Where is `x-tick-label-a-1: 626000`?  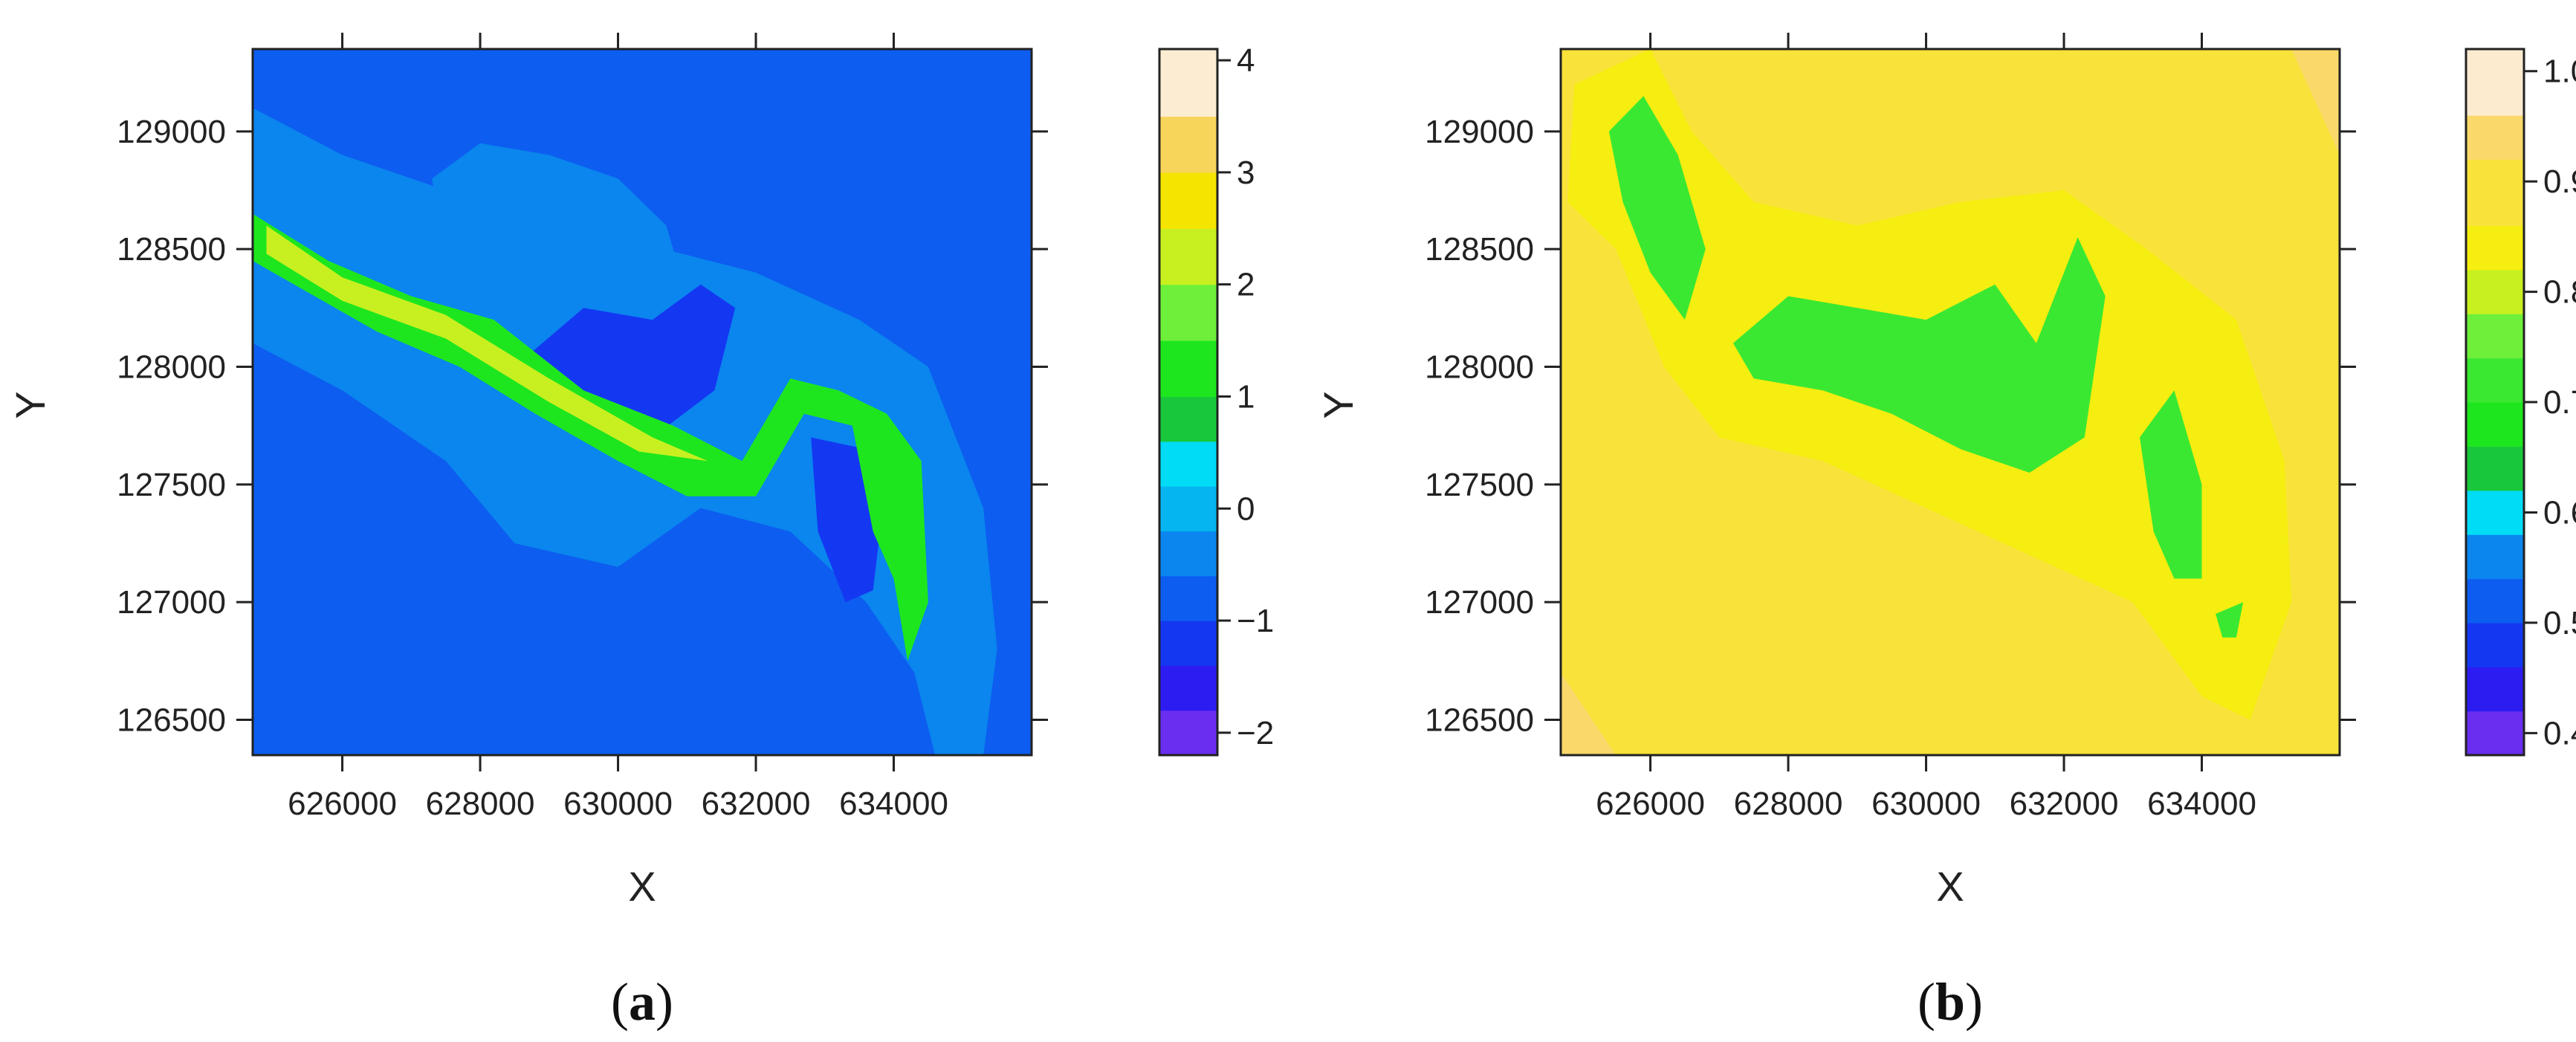
x-tick-label-a-1: 626000 is located at coordinates (343, 804).